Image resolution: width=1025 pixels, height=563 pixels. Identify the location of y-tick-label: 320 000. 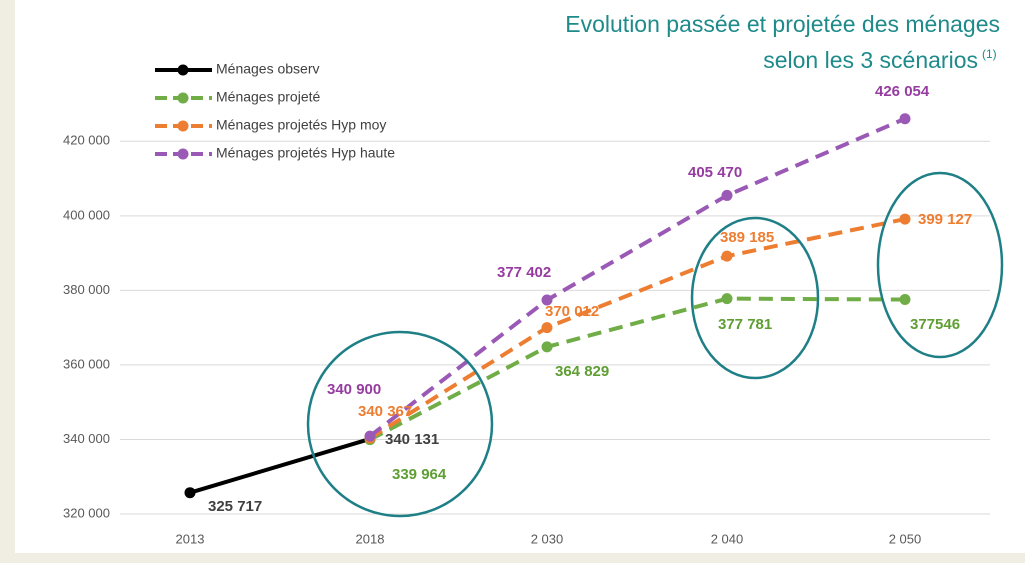
(86, 512).